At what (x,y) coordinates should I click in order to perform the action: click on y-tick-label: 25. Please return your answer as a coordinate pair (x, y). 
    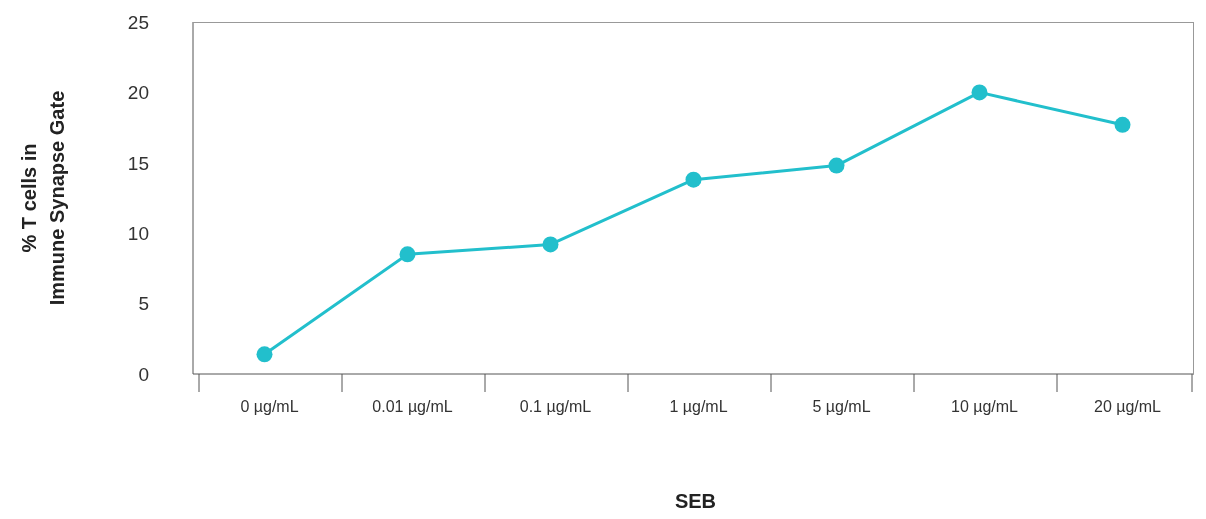
    Looking at the image, I should click on (138, 22).